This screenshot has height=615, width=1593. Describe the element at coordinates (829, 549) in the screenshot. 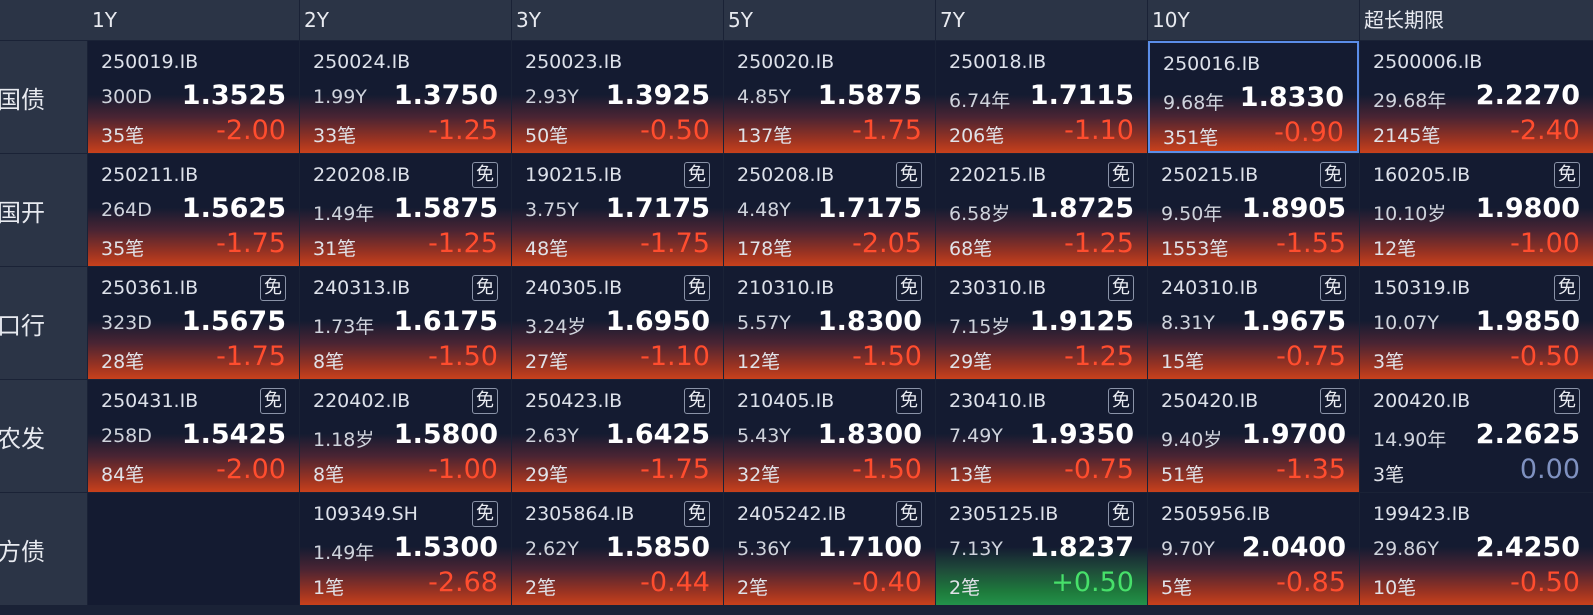

I see `bond-cell: 2405242.IB 免 5.36Y 1.7100 2笔 -0.40` at that location.